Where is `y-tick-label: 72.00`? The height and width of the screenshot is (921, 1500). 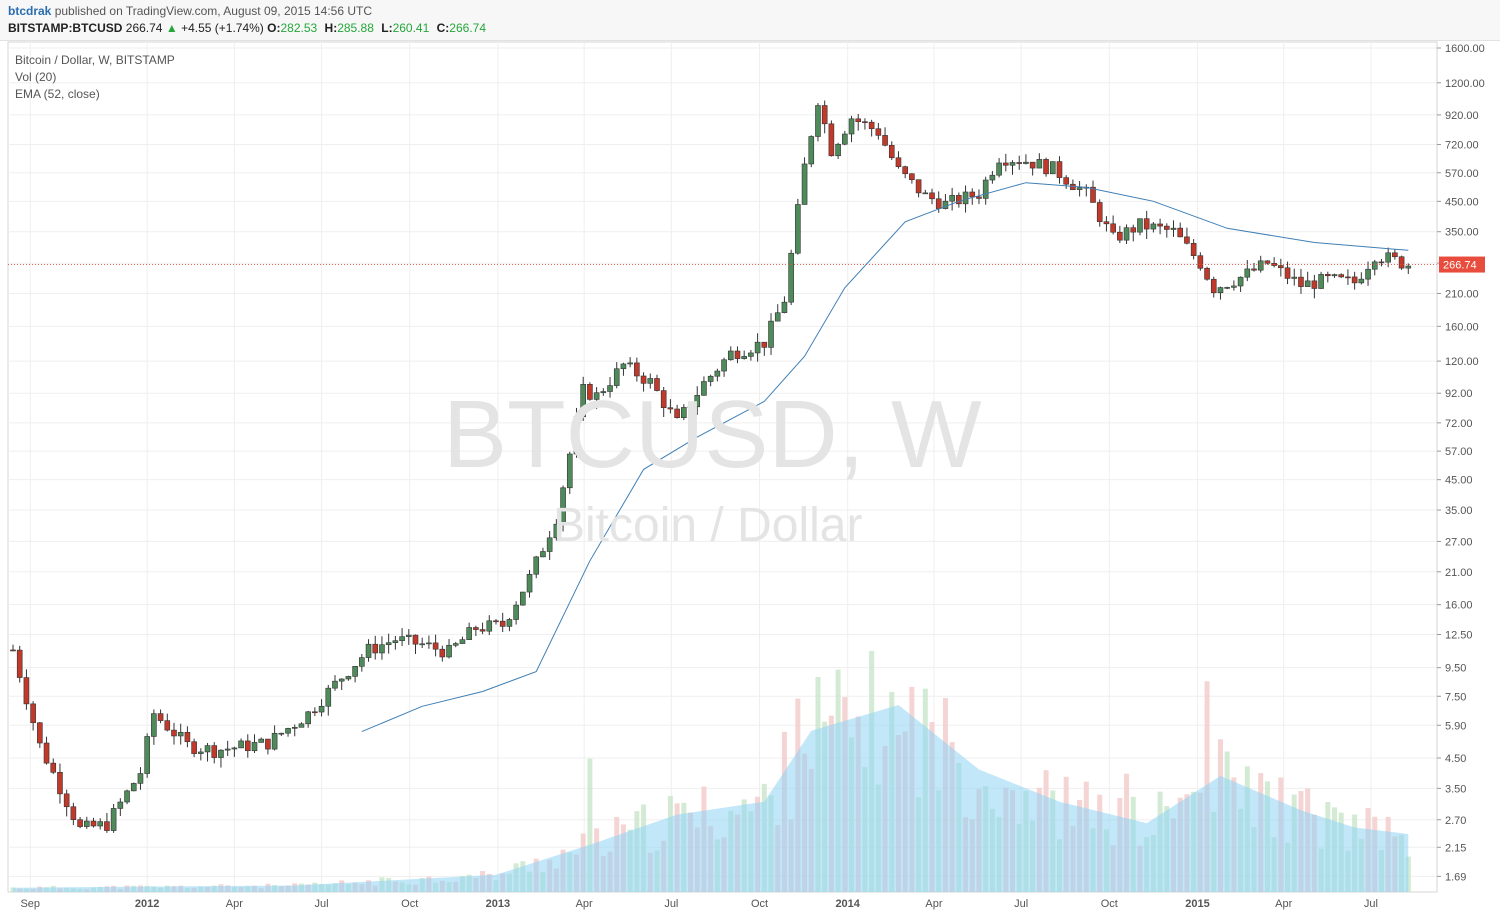
y-tick-label: 72.00 is located at coordinates (1459, 424).